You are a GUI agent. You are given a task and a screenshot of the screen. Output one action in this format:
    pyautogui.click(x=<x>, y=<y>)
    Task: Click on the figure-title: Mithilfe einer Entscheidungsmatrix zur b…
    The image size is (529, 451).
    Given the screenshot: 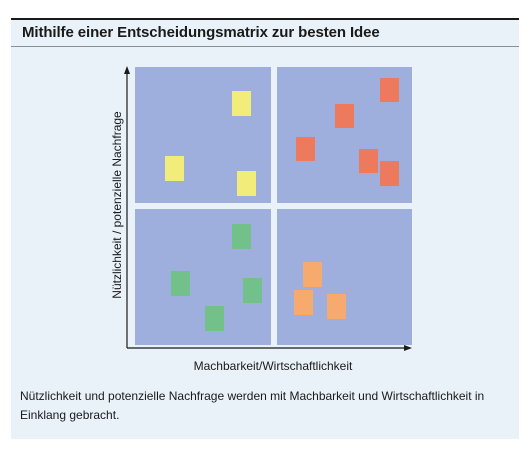 What is the action you would take?
    pyautogui.click(x=201, y=32)
    